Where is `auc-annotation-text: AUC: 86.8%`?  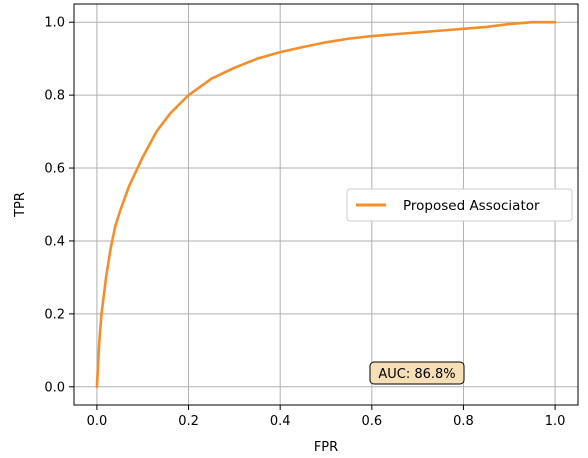 auc-annotation-text: AUC: 86.8% is located at coordinates (416, 374).